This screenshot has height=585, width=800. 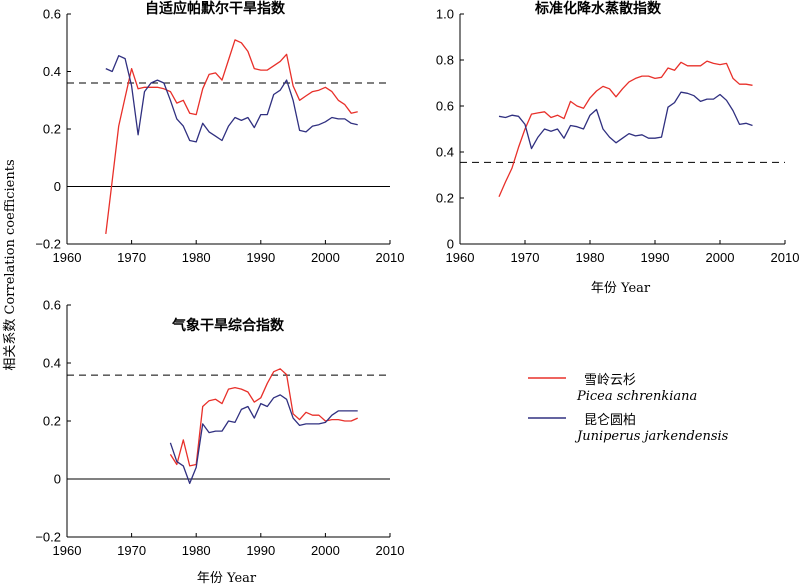 I want to click on y-axis-label: 相关系数 Correlation coefficients, so click(x=10, y=264).